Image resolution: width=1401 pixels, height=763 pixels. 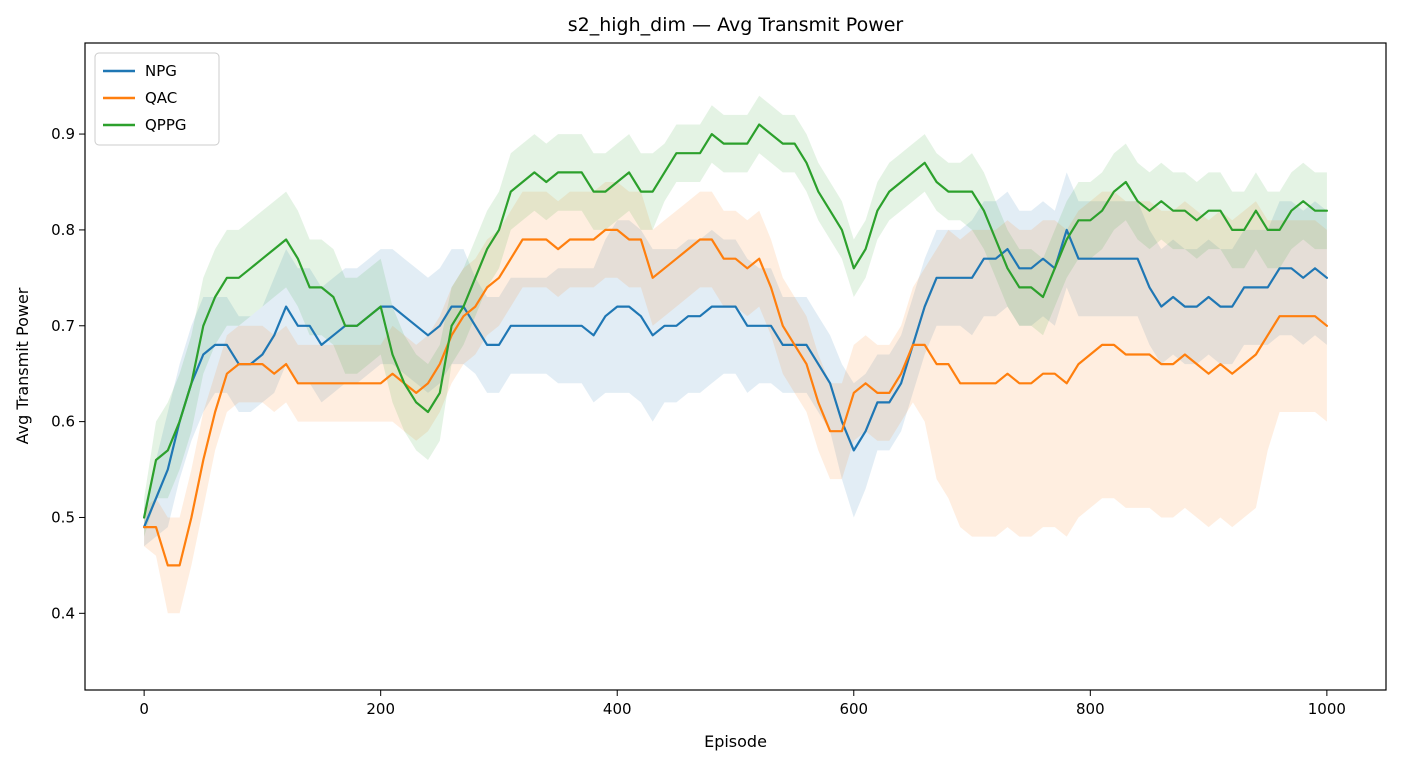 I want to click on legend: NPG QAC QPPG, so click(x=157, y=99).